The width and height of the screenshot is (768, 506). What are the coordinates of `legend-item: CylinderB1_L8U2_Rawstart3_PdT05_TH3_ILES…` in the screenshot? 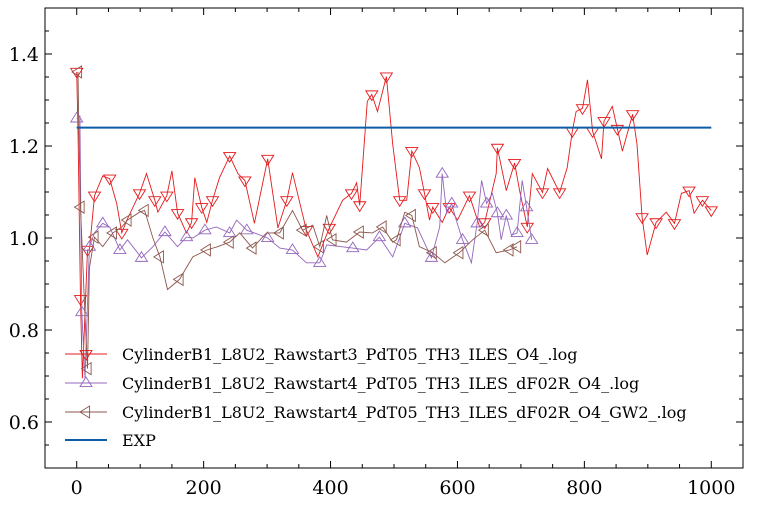 It's located at (321, 354).